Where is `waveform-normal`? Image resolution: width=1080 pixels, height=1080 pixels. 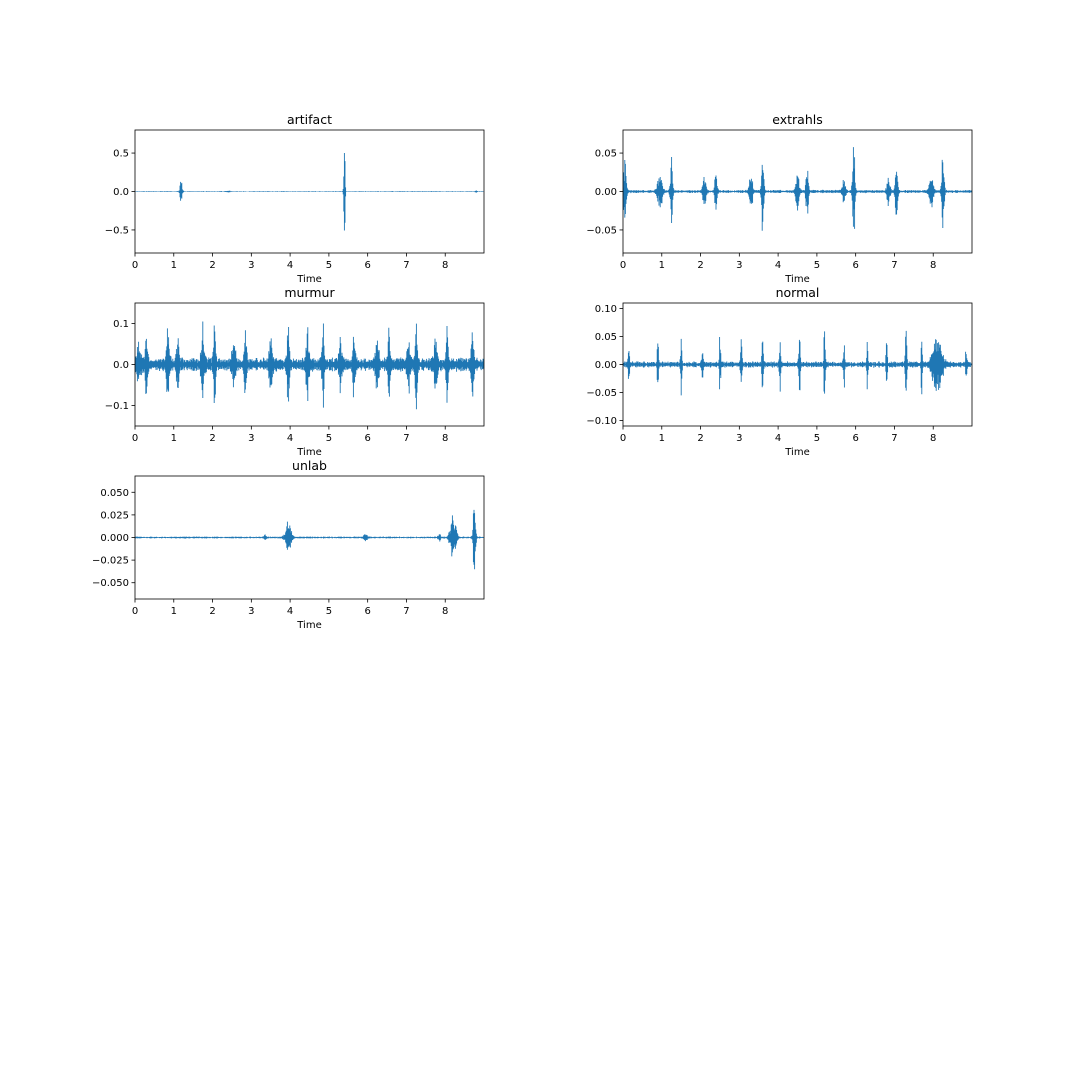
waveform-normal is located at coordinates (797, 363).